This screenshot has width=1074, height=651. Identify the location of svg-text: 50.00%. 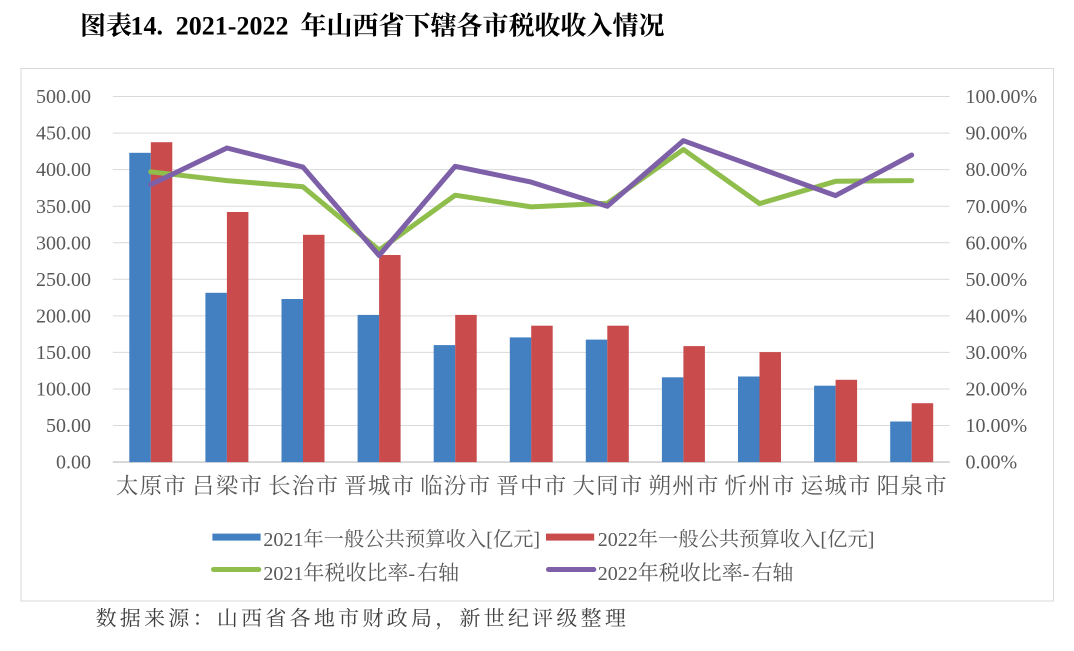
(997, 280).